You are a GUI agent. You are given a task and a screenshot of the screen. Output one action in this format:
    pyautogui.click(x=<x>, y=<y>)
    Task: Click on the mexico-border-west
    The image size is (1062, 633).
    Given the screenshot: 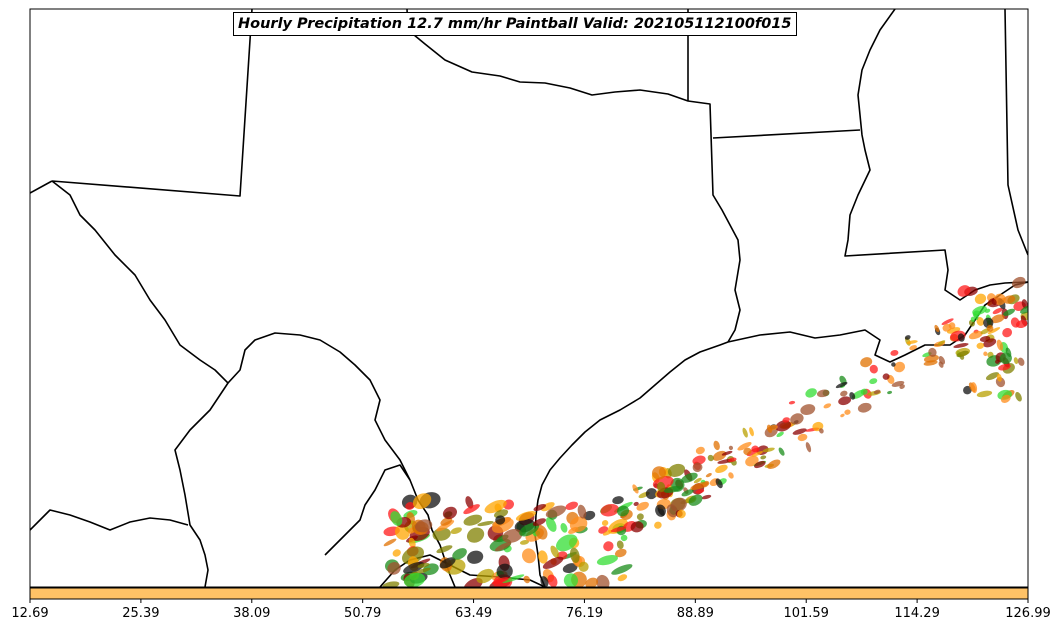 What is the action you would take?
    pyautogui.click(x=41, y=187)
    